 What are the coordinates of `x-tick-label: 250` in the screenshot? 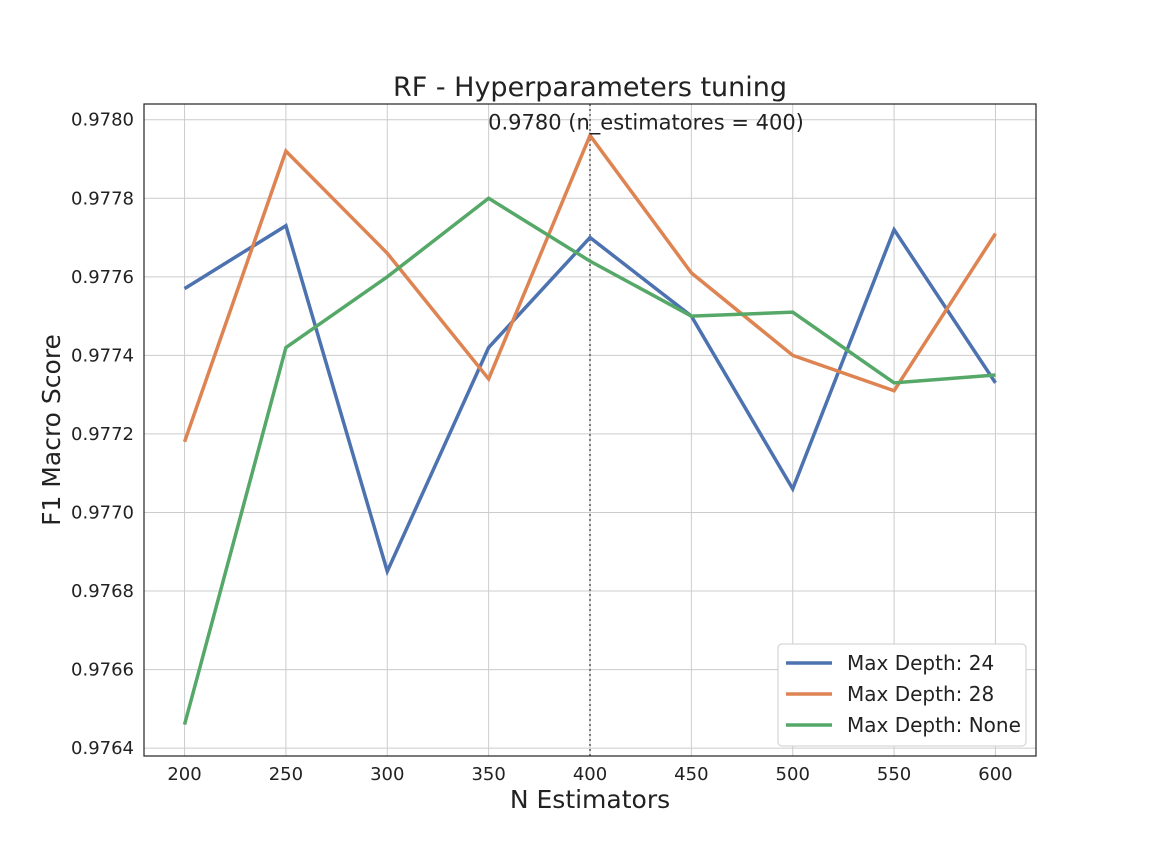 It's located at (286, 774).